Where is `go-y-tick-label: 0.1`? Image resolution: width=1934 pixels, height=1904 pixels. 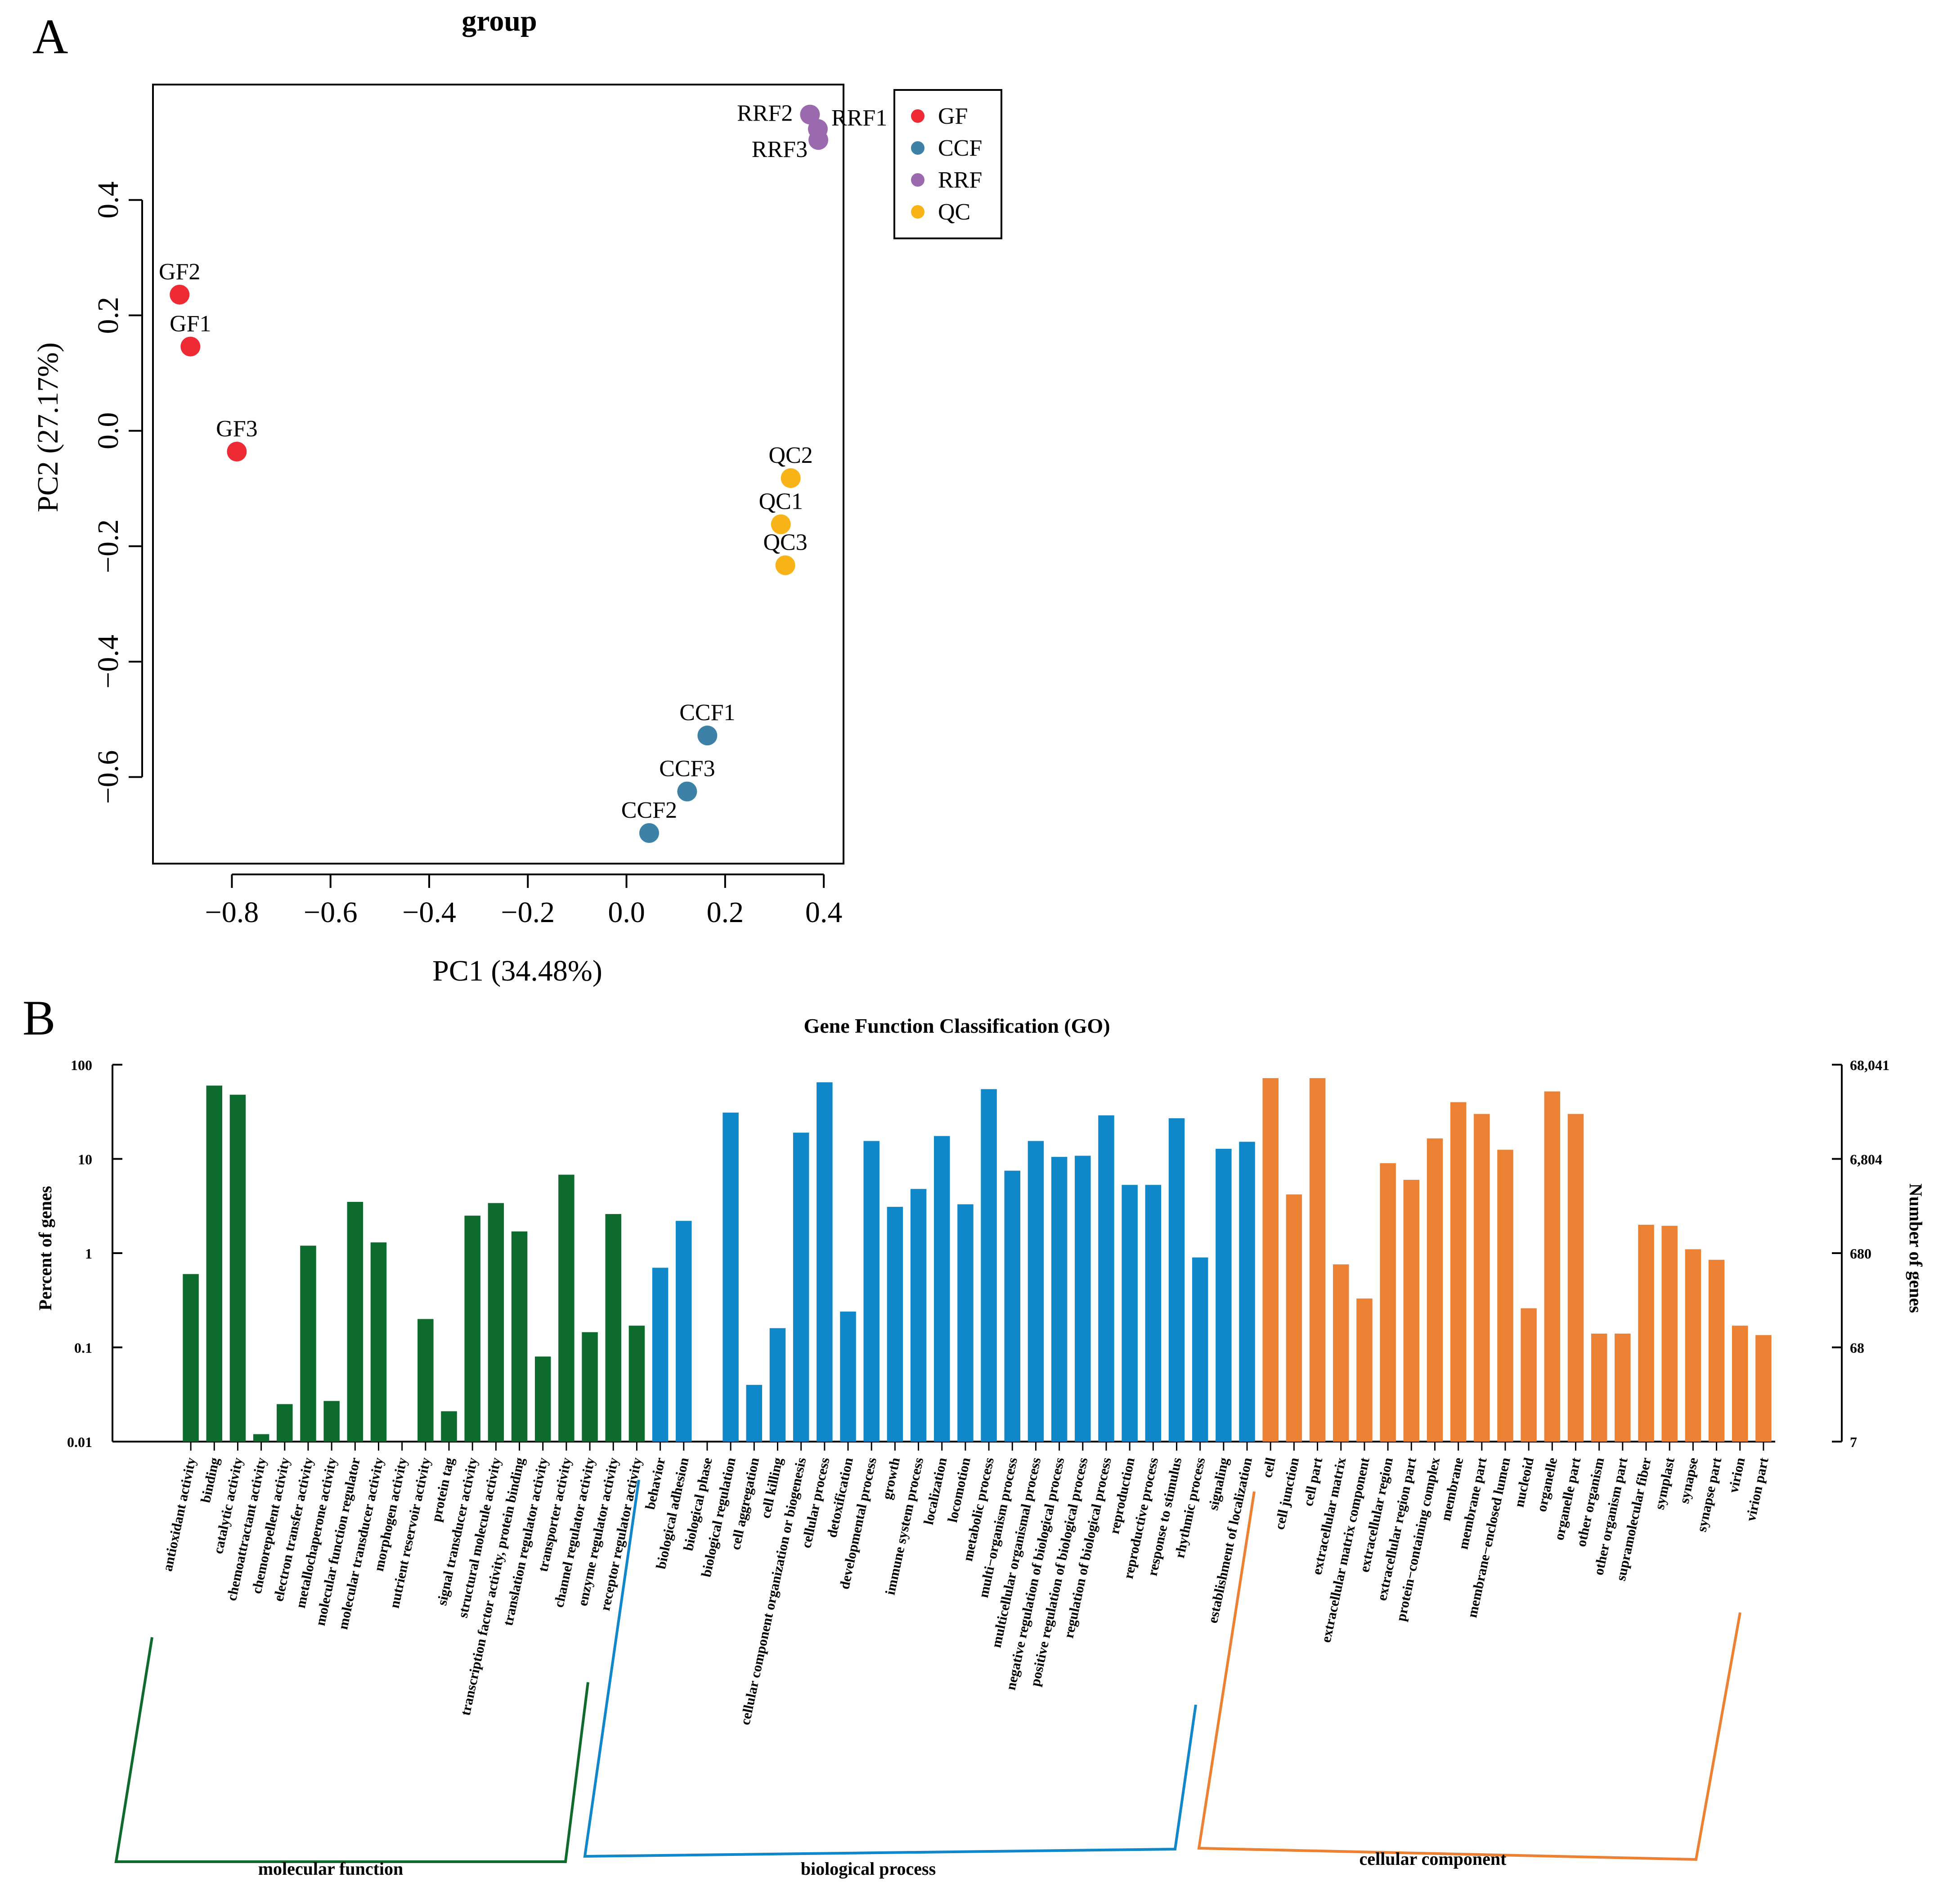
go-y-tick-label: 0.1 is located at coordinates (83, 1348).